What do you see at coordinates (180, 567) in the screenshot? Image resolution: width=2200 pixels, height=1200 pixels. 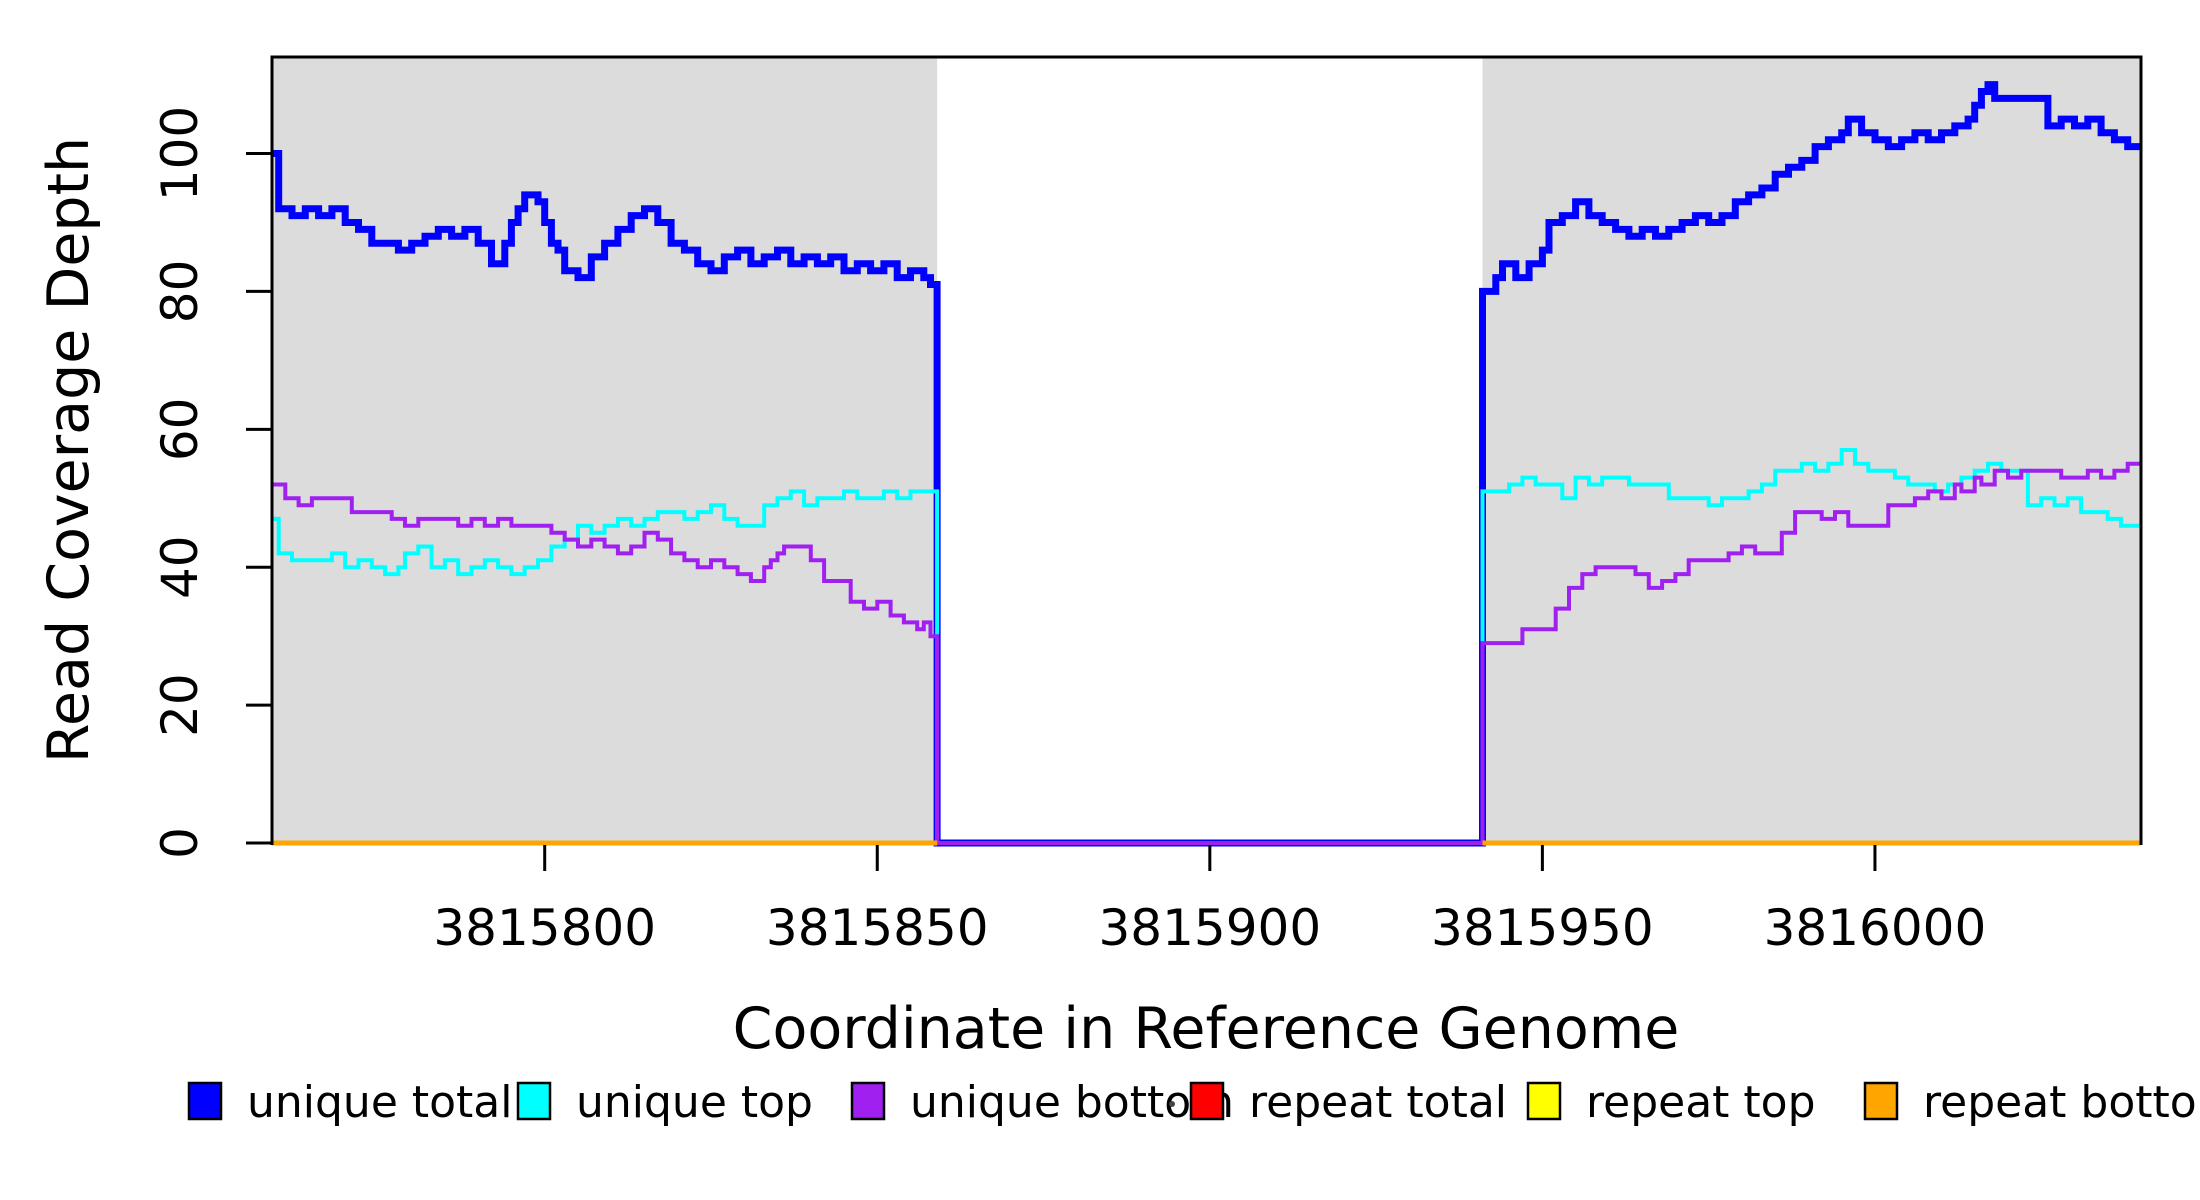 I see `y-tick-label: 40` at bounding box center [180, 567].